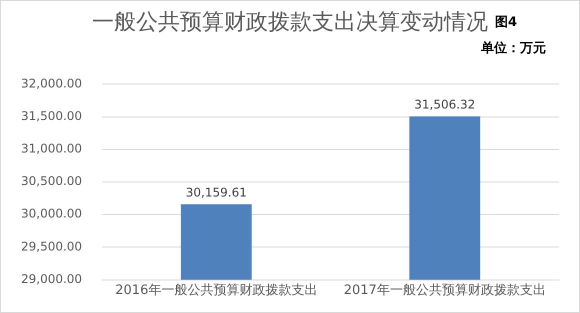  What do you see at coordinates (51, 115) in the screenshot?
I see `y-tick-label: 31,500.00` at bounding box center [51, 115].